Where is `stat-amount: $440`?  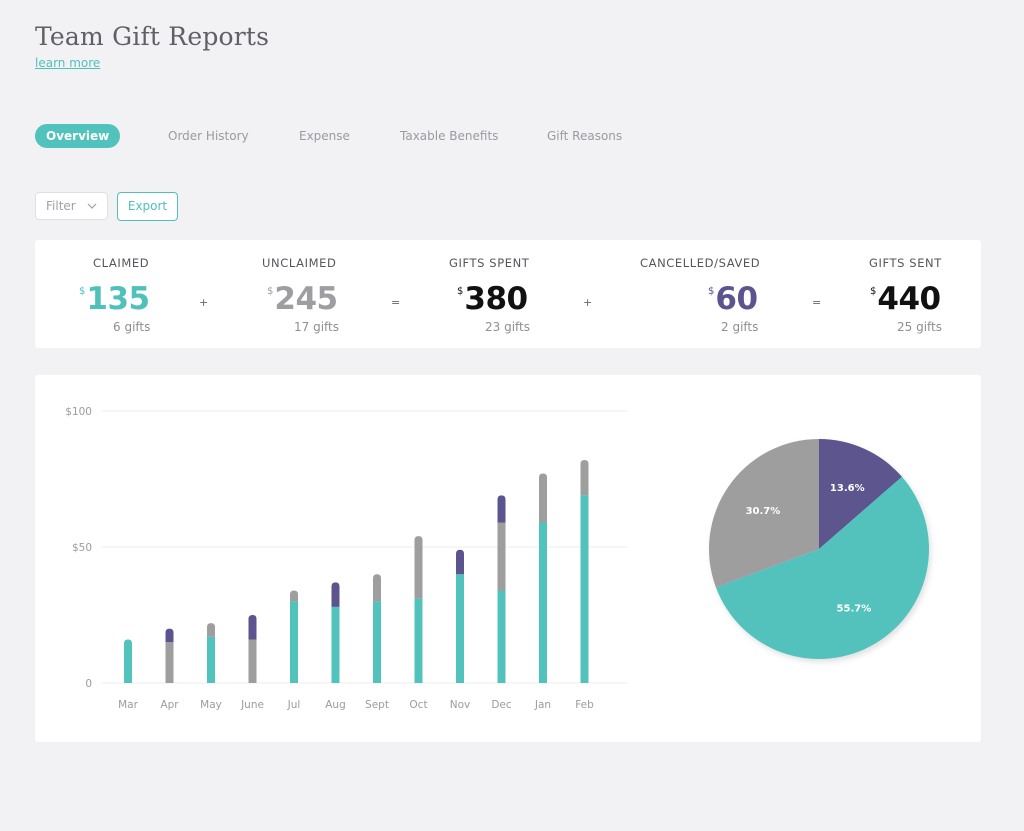 stat-amount: $440 is located at coordinates (905, 299).